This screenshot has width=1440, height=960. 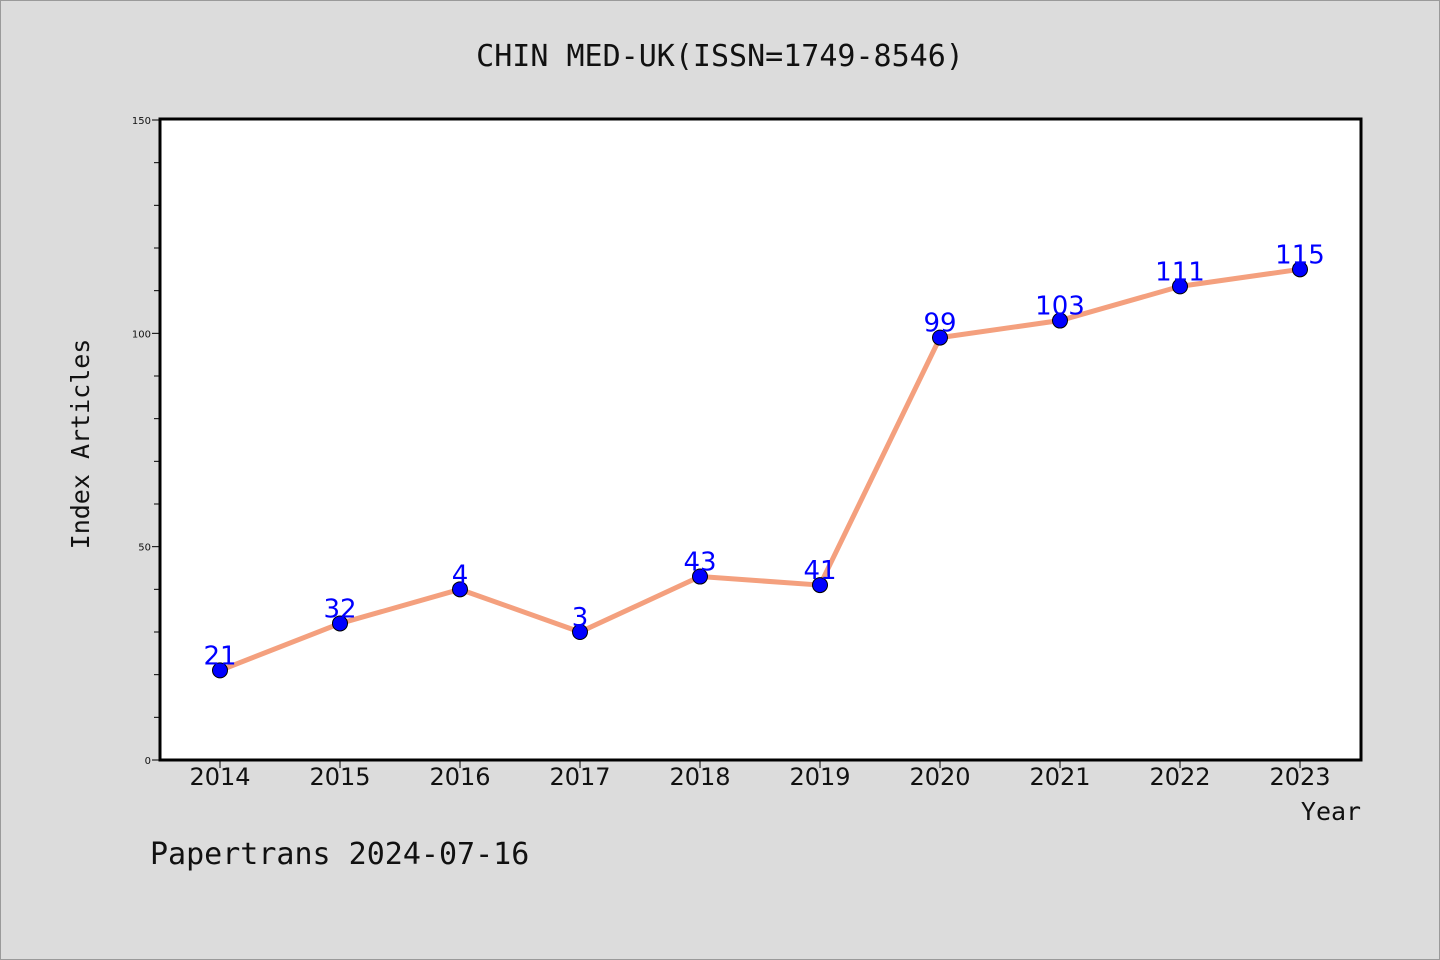 What do you see at coordinates (1299, 777) in the screenshot?
I see `x-tick-label: 2023` at bounding box center [1299, 777].